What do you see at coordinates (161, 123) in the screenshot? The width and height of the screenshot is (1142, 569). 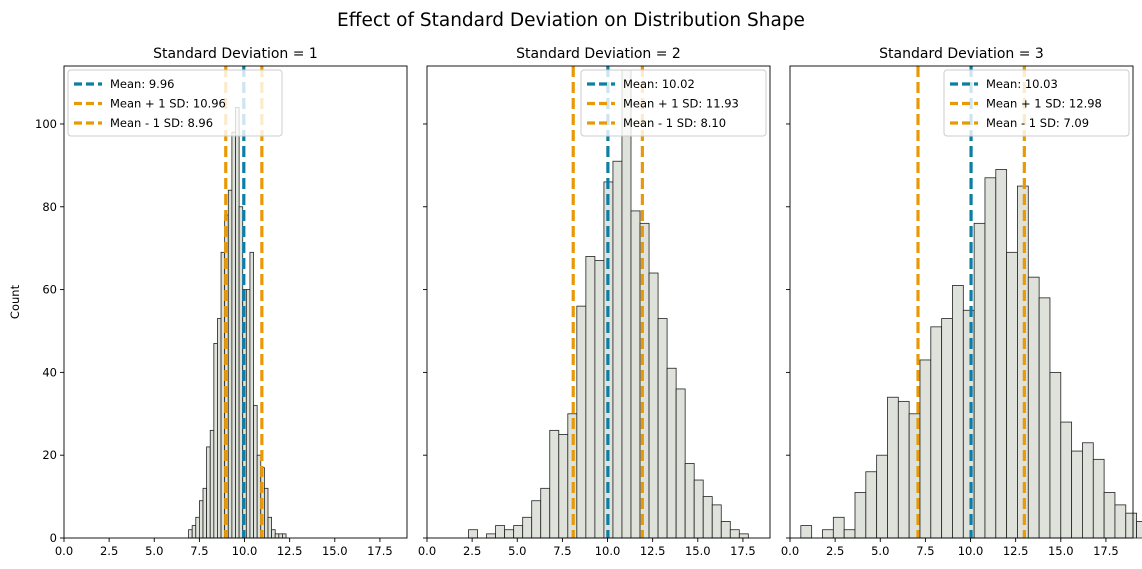 I see `legend-label: Mean - 1 SD: 8.96` at bounding box center [161, 123].